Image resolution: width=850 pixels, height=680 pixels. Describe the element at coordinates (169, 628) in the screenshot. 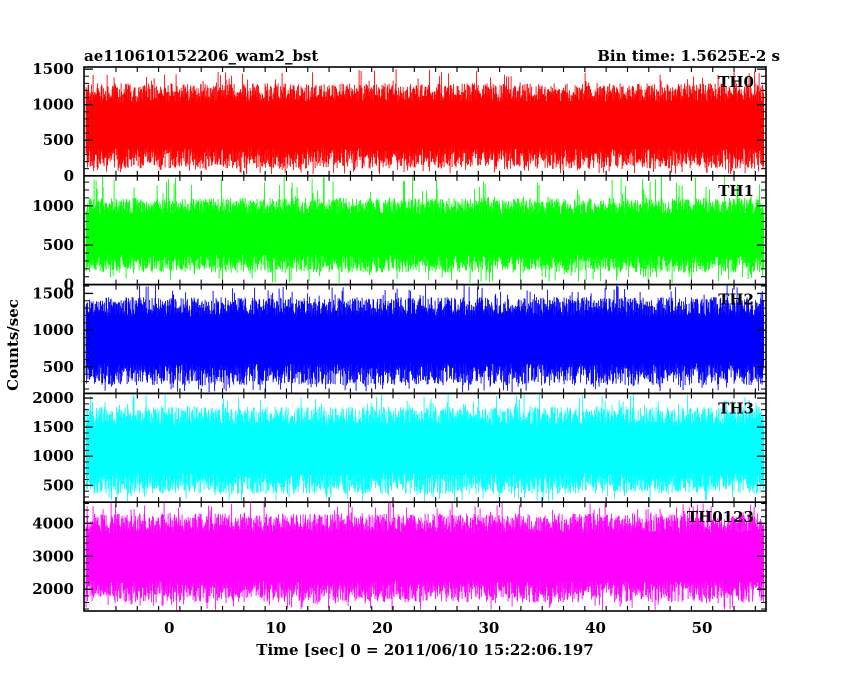

I see `x-tick-label: 0` at that location.